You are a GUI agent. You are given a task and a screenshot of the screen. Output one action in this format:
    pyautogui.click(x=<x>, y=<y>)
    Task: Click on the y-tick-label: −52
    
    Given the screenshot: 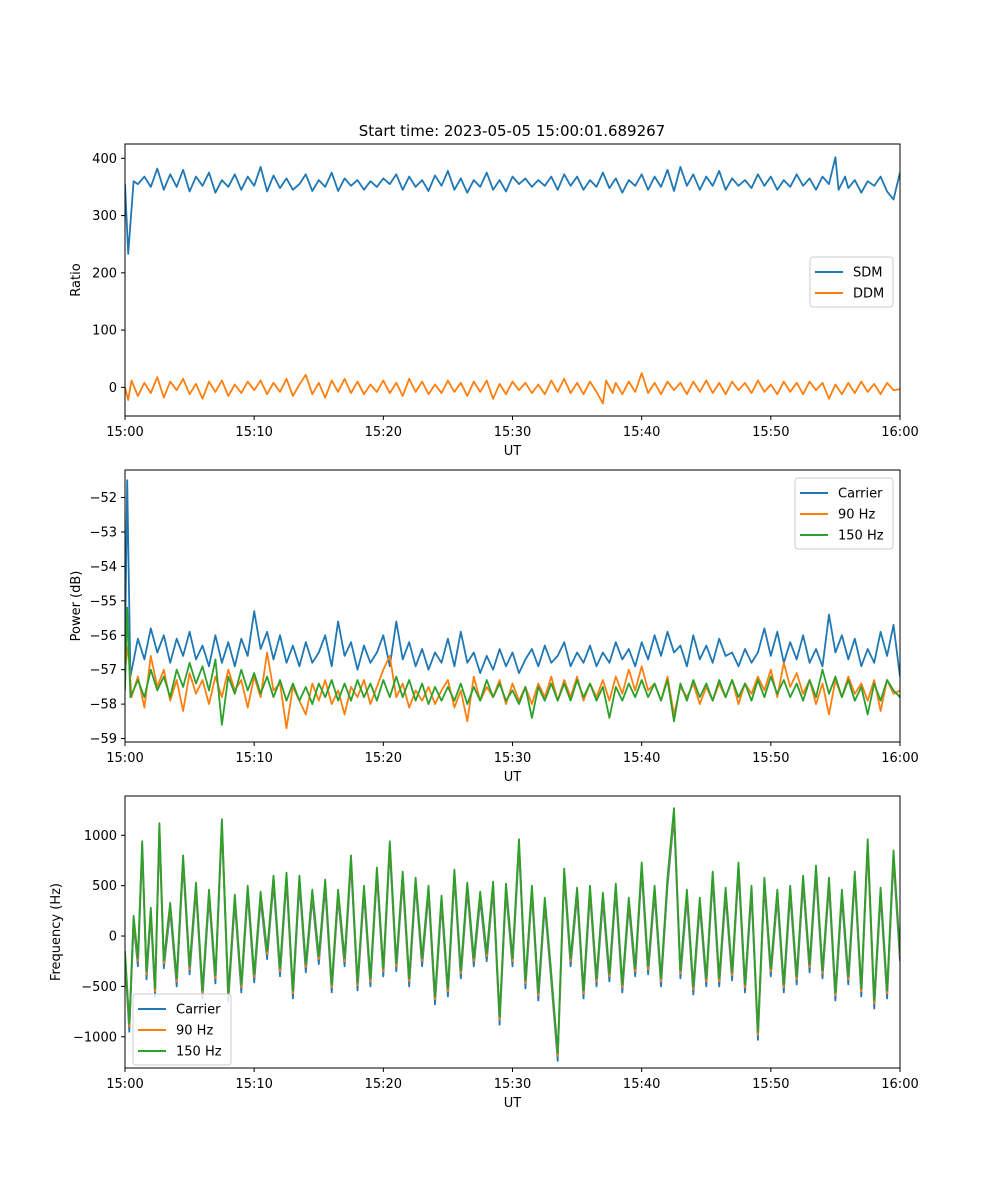 What is the action you would take?
    pyautogui.click(x=103, y=498)
    